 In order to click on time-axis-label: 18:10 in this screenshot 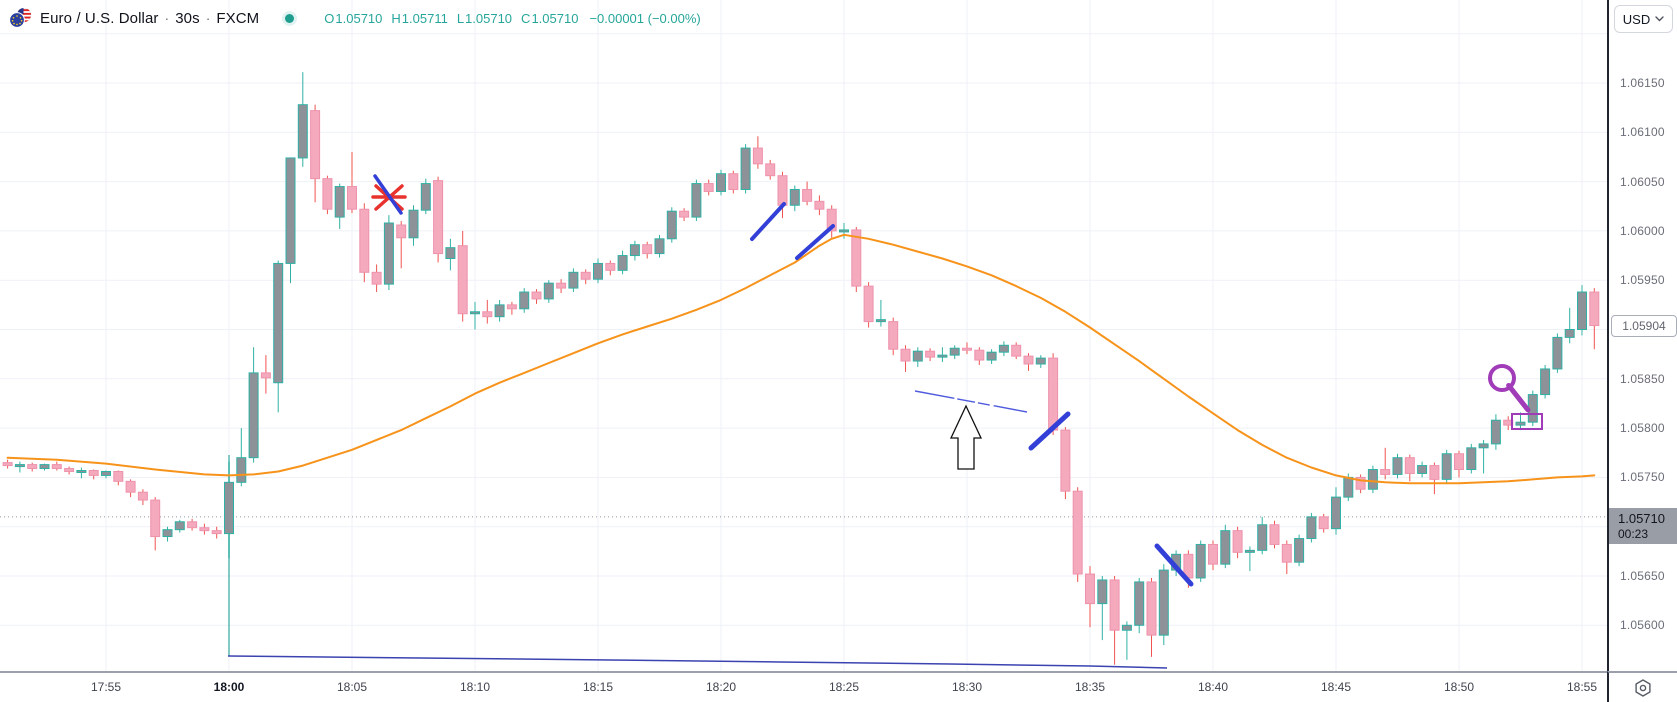, I will do `click(475, 687)`.